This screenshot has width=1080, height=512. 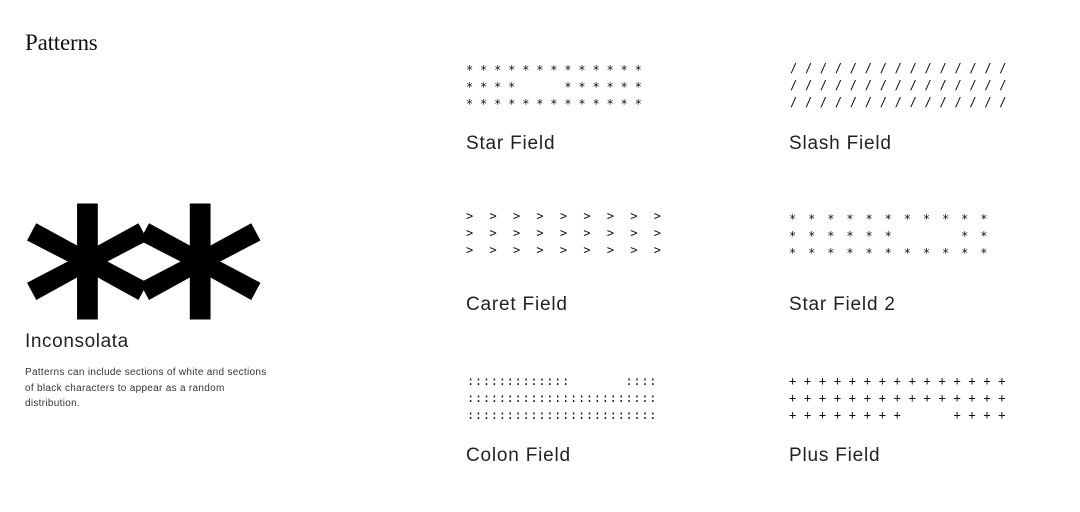 I want to click on star-field-line-2: * * * * * * * * * *, so click(x=554, y=87).